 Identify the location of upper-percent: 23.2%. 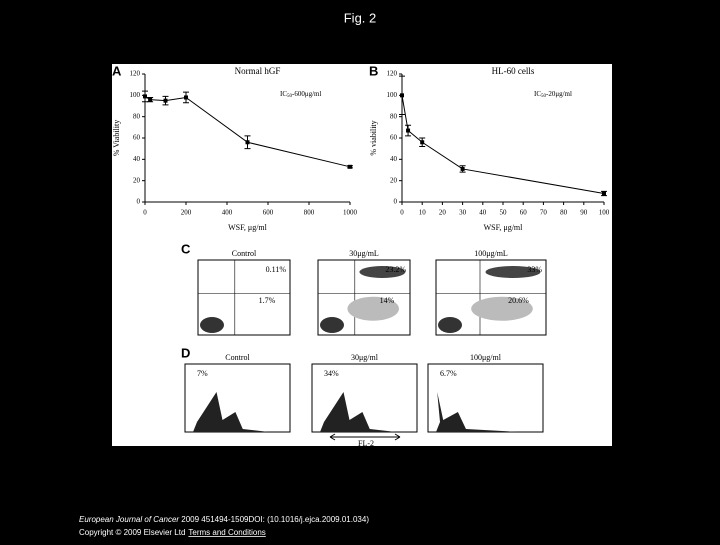
(395, 269).